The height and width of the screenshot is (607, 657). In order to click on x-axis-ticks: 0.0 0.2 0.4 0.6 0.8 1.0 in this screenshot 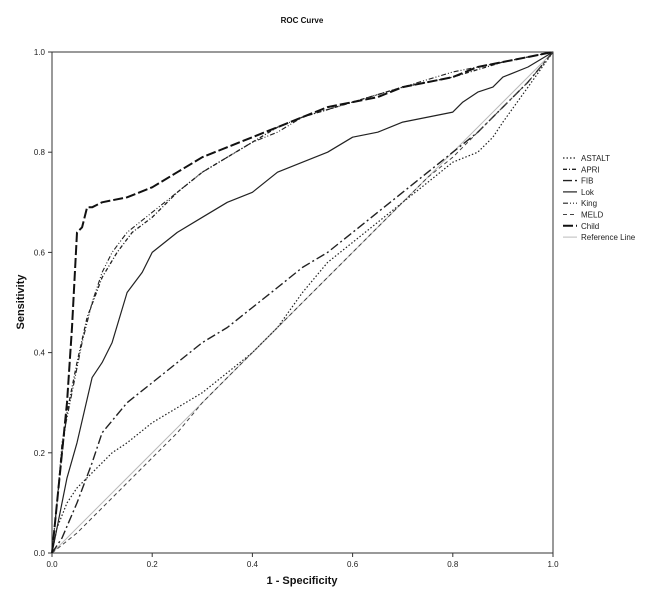, I will do `click(302, 561)`.